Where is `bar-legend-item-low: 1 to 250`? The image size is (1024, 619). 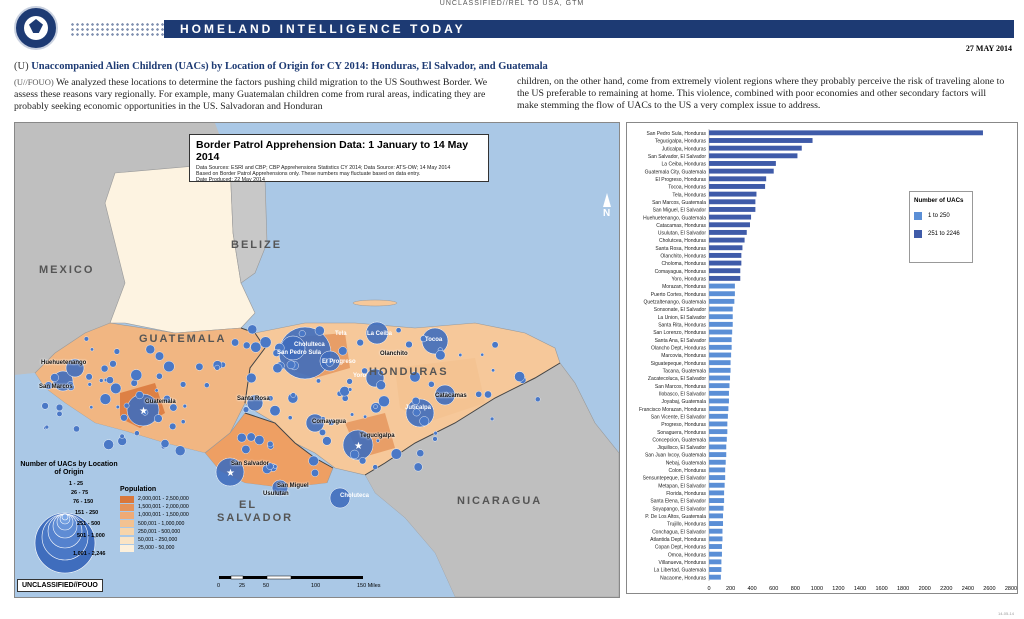 bar-legend-item-low: 1 to 250 is located at coordinates (941, 216).